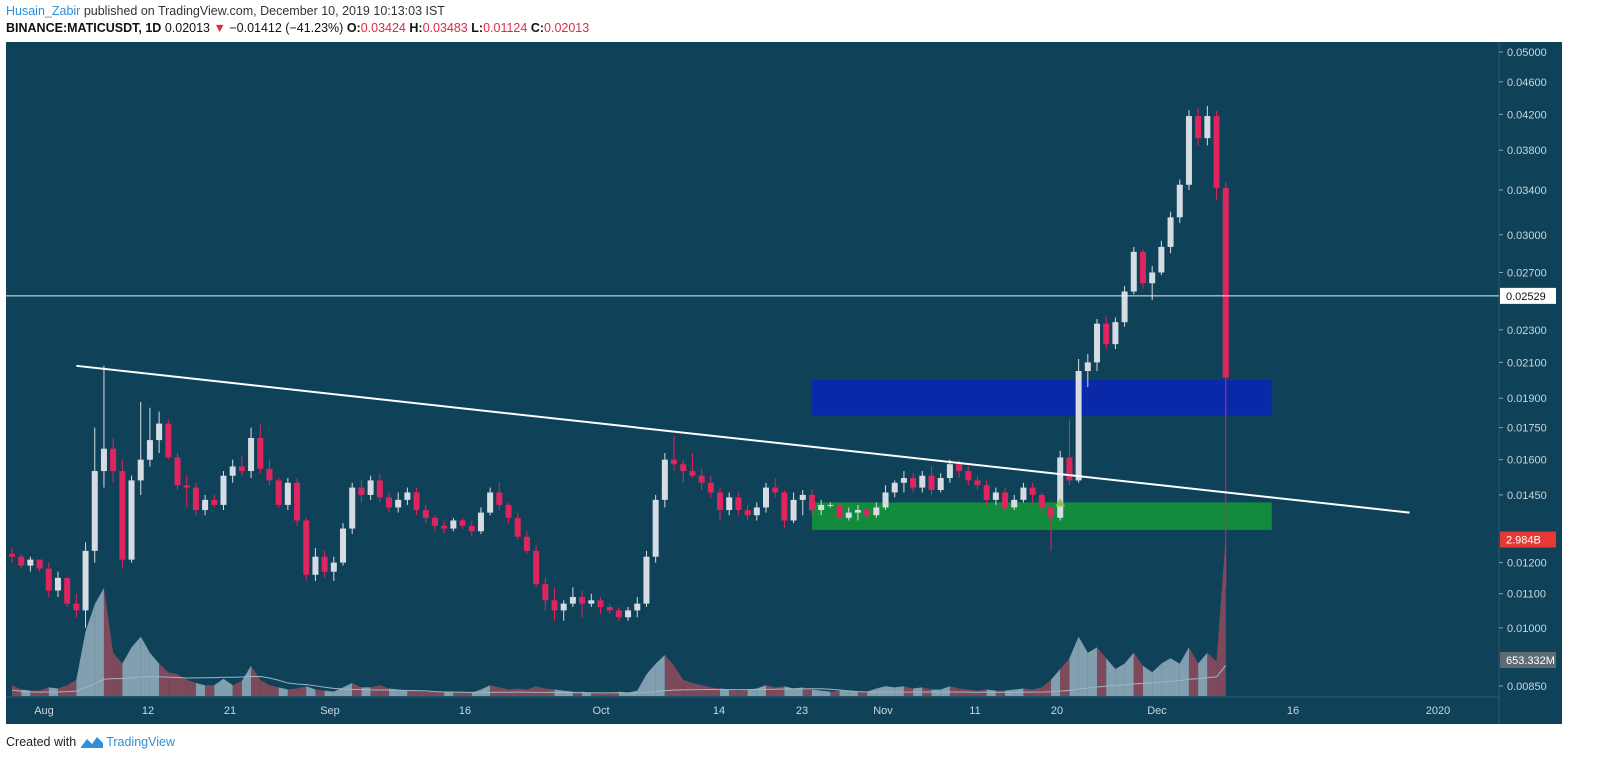 The height and width of the screenshot is (782, 1616). Describe the element at coordinates (140, 742) in the screenshot. I see `tradingview-brand-link: TradingView` at that location.